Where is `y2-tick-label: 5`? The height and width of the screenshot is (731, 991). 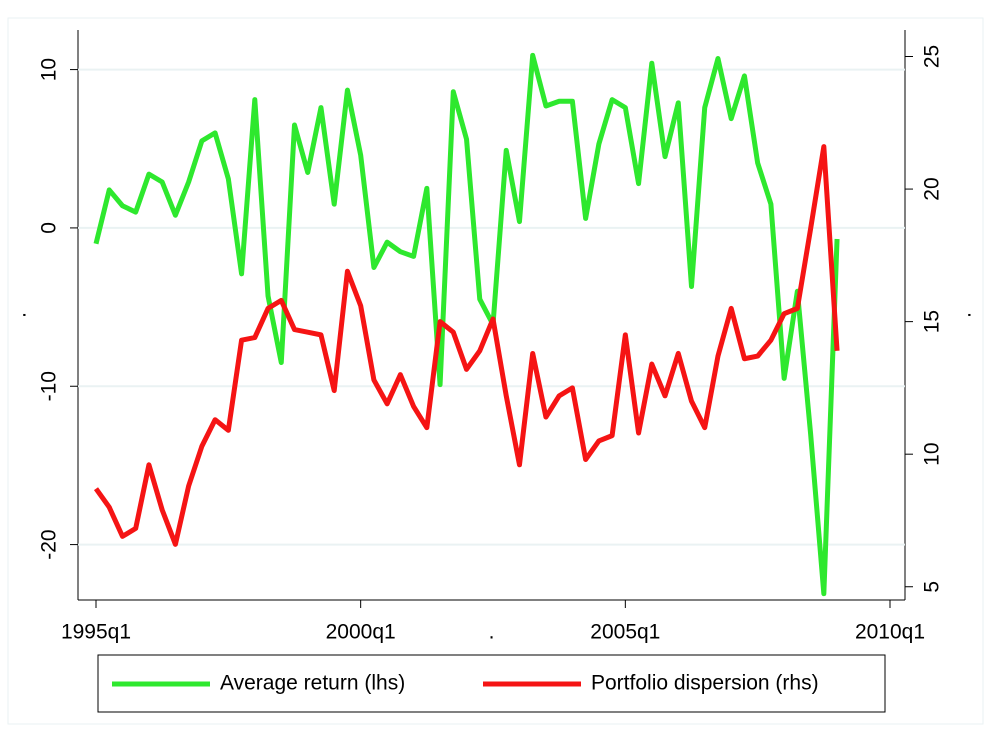
y2-tick-label: 5 is located at coordinates (932, 587).